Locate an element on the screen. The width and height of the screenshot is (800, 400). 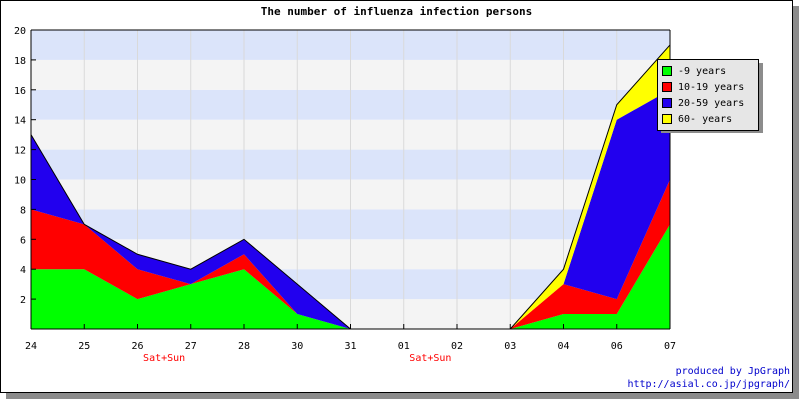
credit-link: http://asial.co.jp/jpgraph/ is located at coordinates (708, 384).